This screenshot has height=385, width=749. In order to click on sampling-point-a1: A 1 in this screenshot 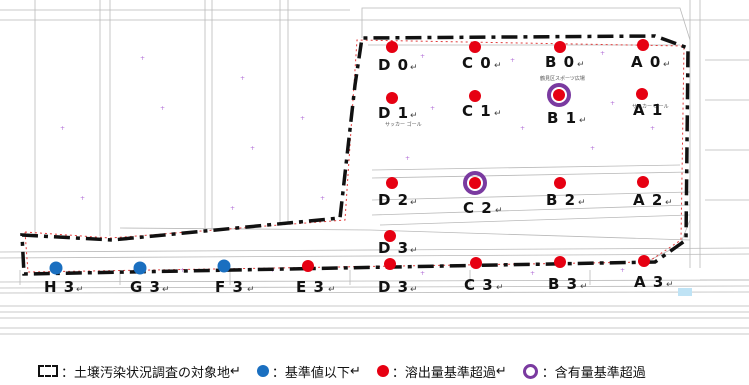, I will do `click(648, 103)`.